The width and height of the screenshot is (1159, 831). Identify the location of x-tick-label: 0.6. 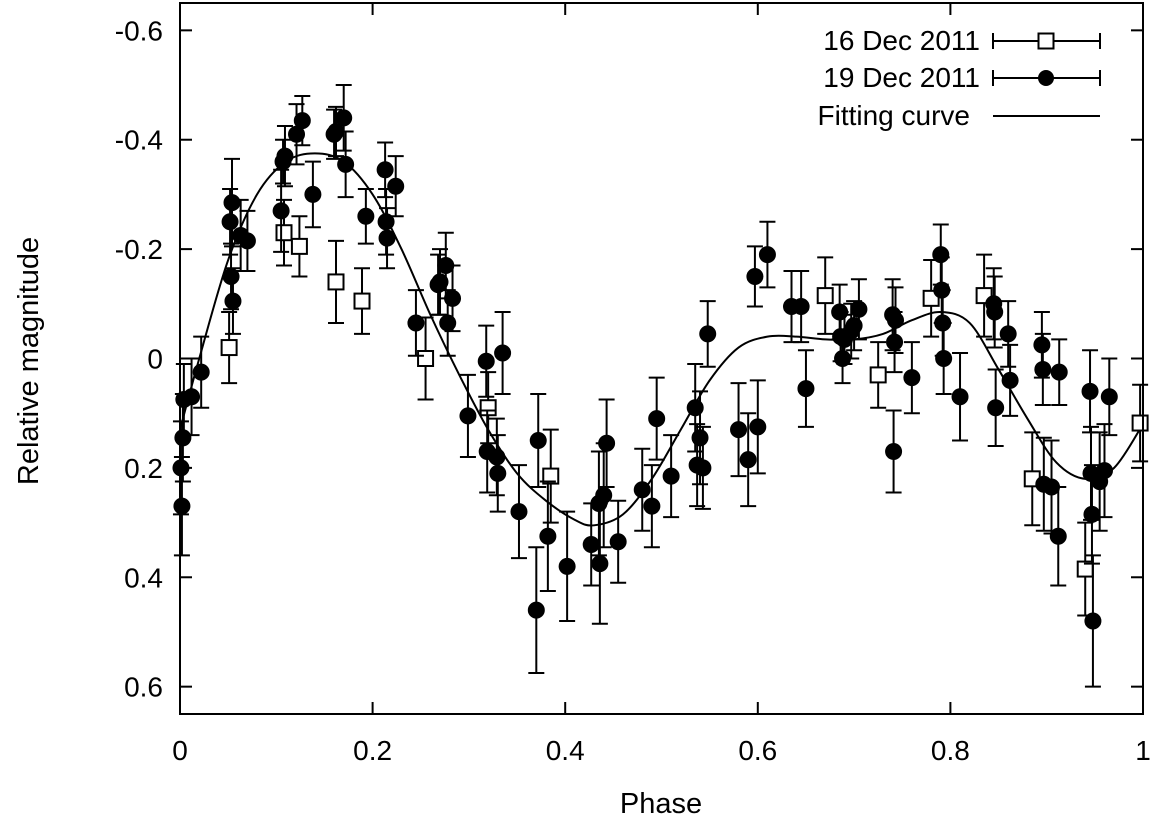
(757, 750).